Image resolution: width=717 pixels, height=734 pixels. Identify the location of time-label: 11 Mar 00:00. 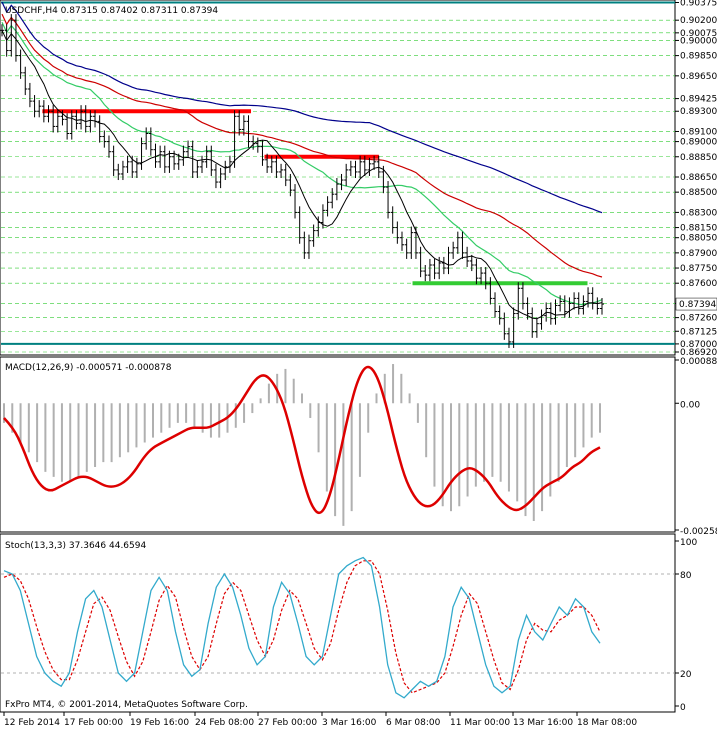
(480, 723).